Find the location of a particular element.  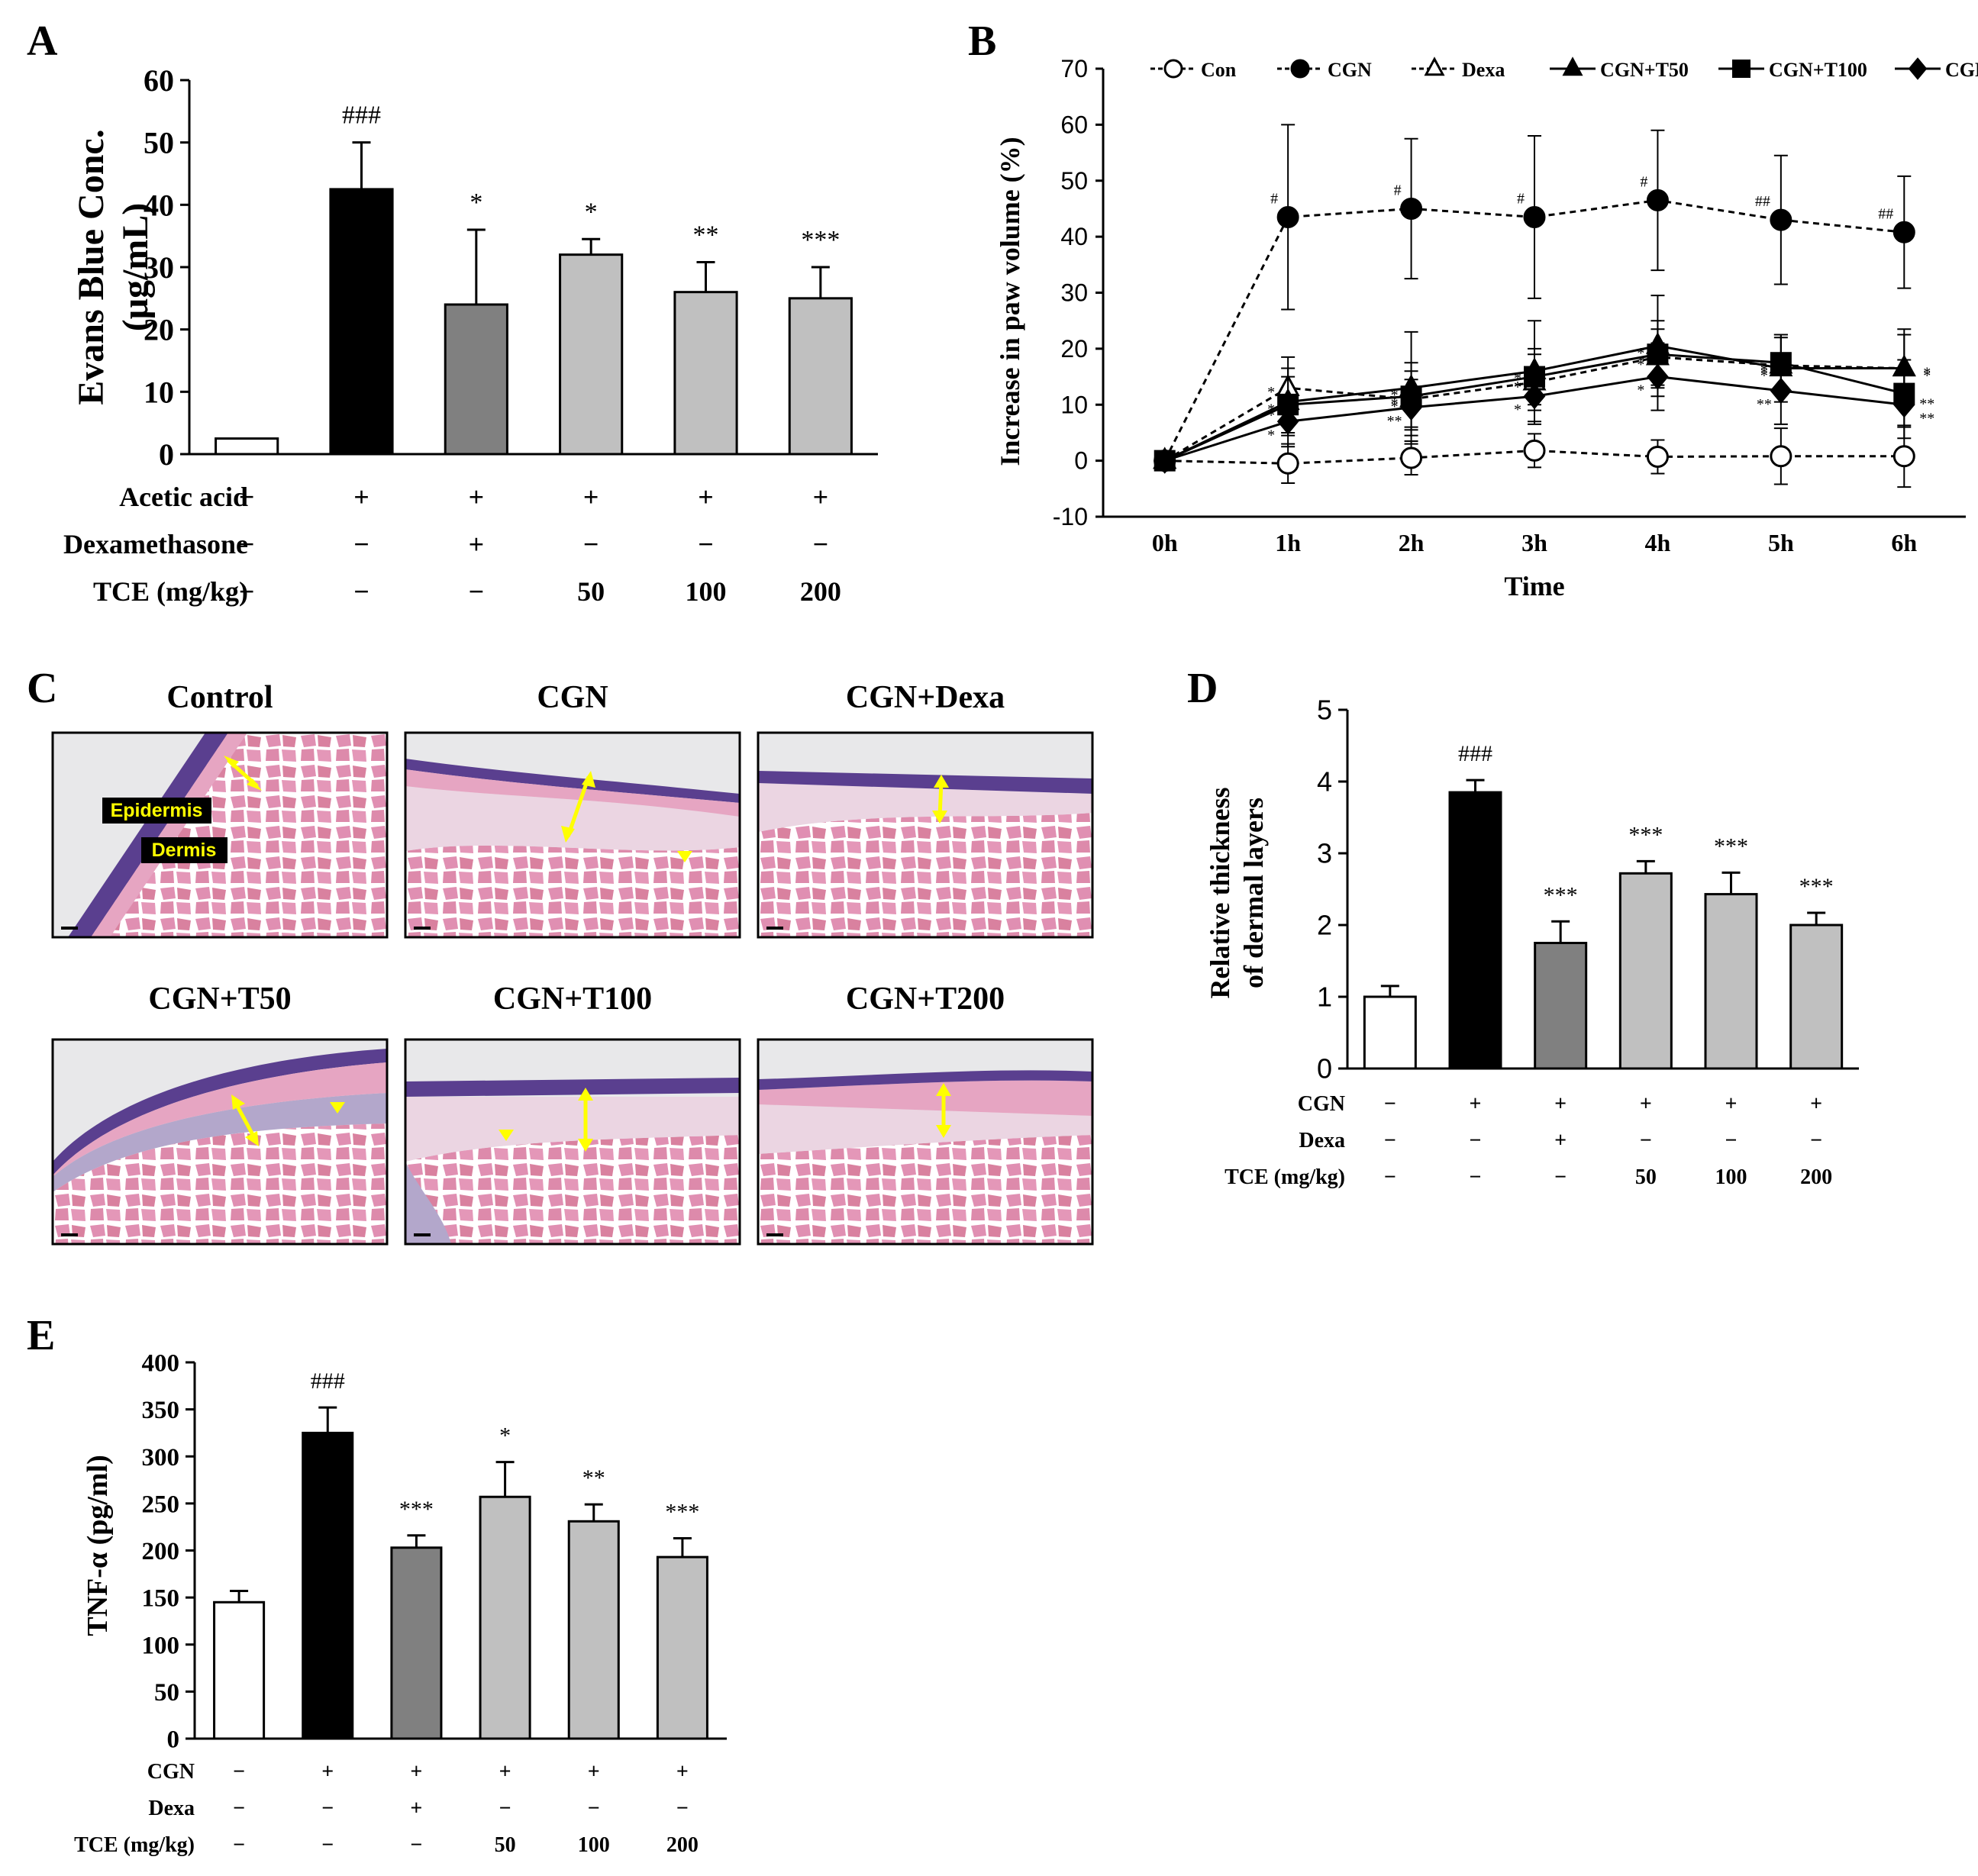

significance-label: # is located at coordinates (1398, 190).